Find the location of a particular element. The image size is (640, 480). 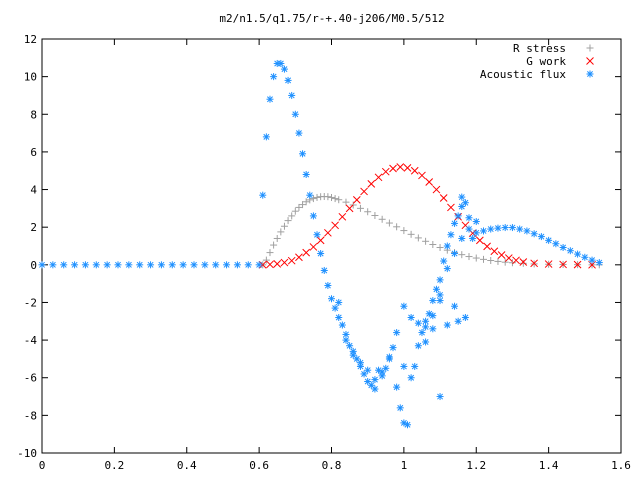

x-tick-label: 0 is located at coordinates (42, 465).